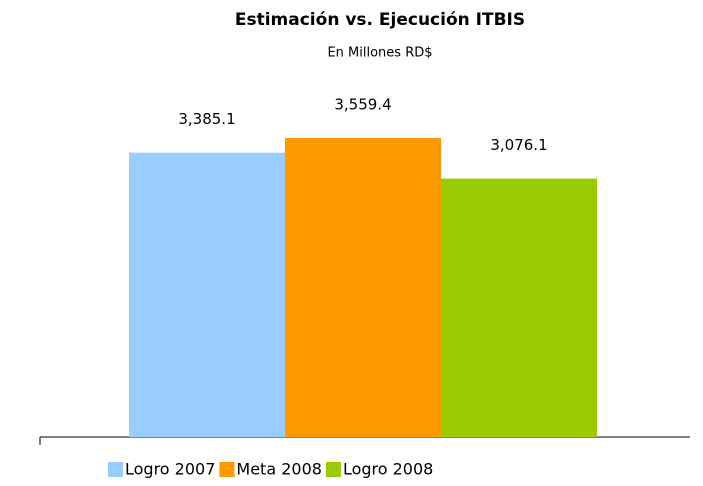 The image size is (703, 486). Describe the element at coordinates (379, 53) in the screenshot. I see `chart-subtitle: En Millones RD$` at that location.